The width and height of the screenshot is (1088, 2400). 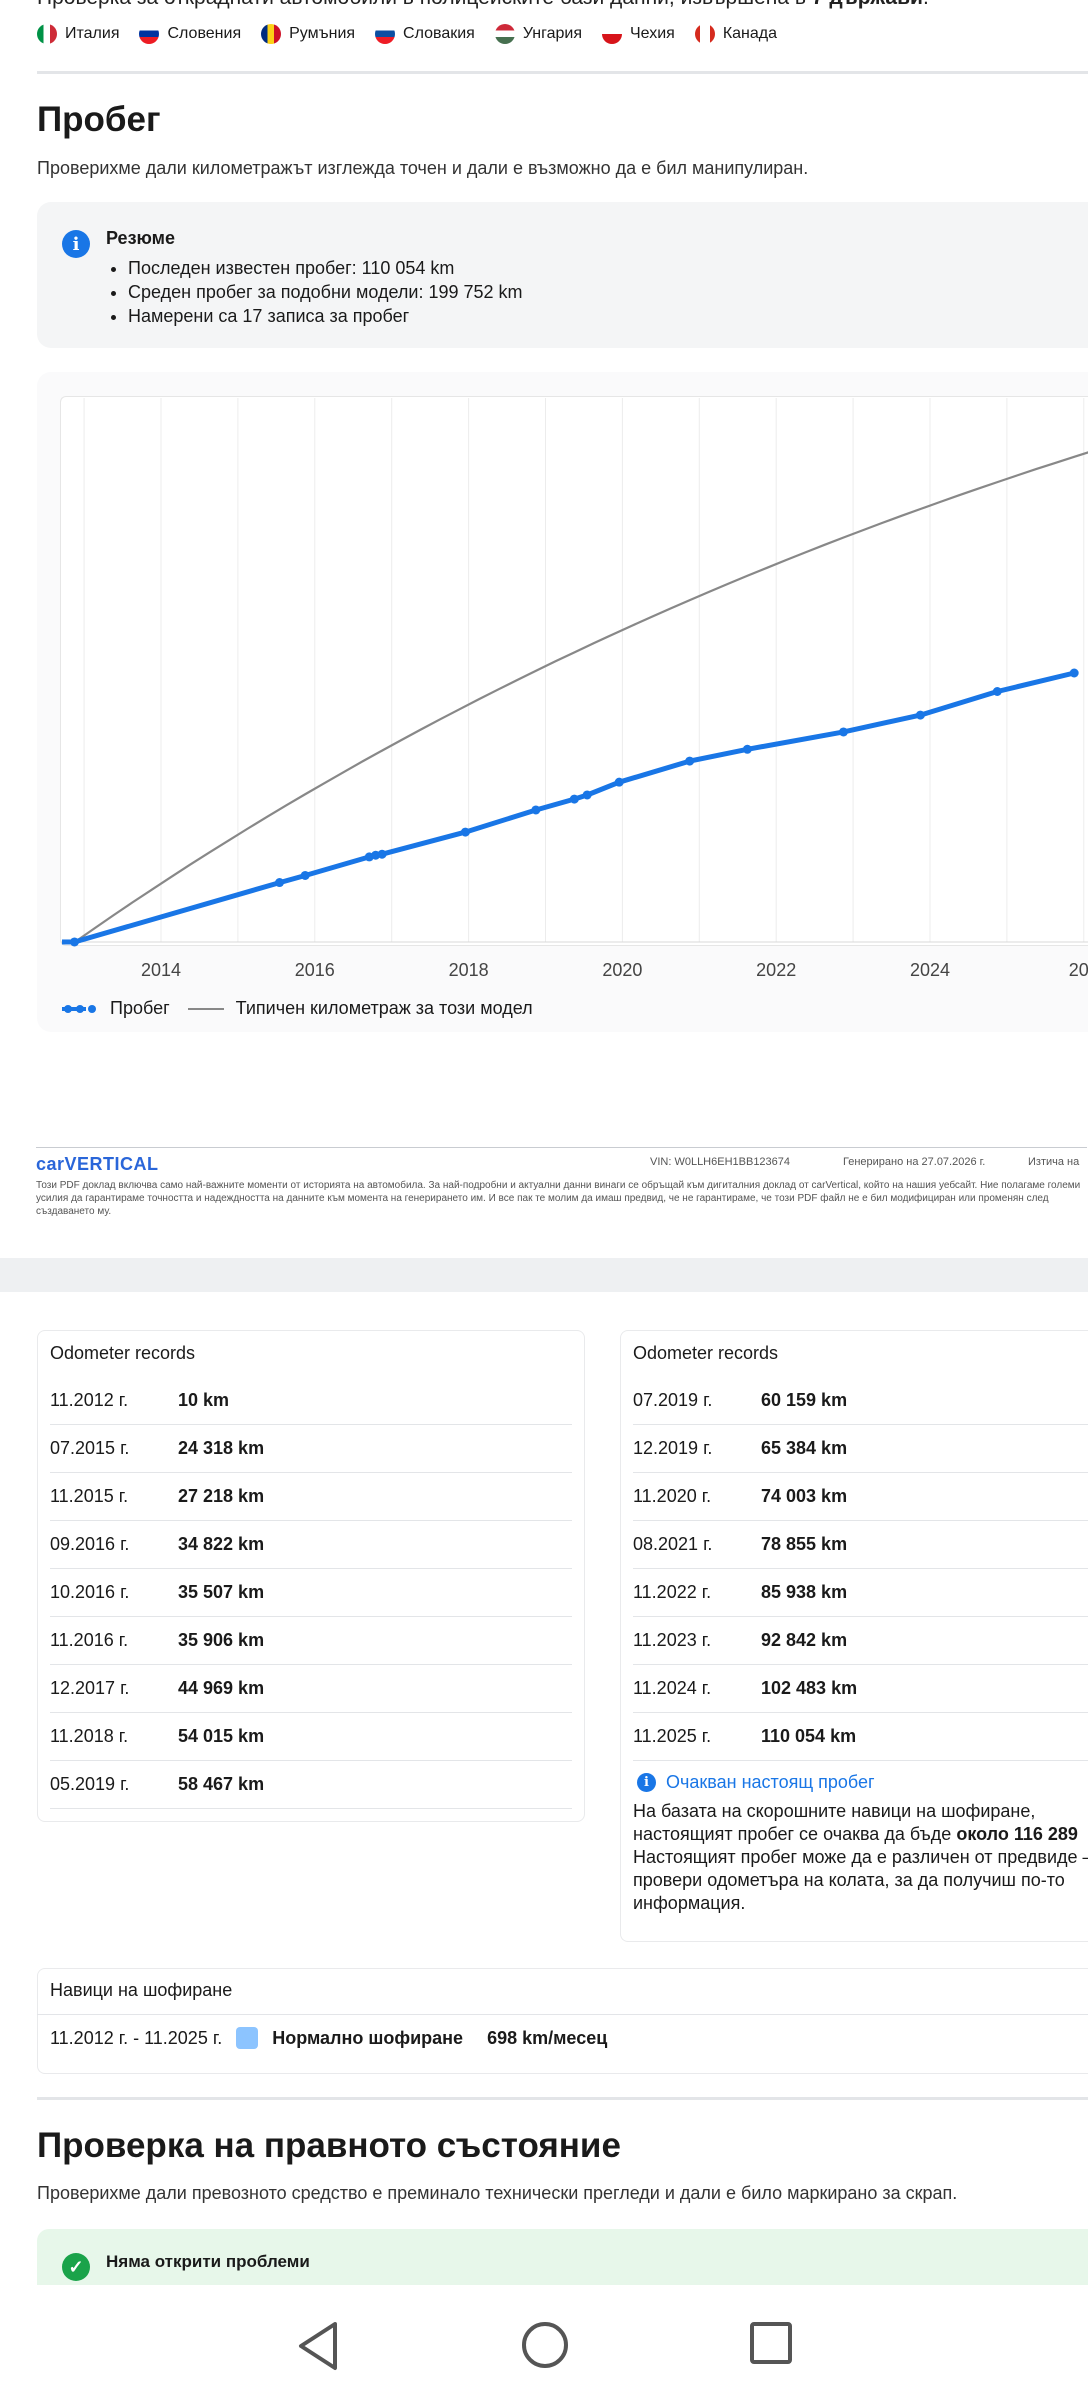 What do you see at coordinates (123, 1353) in the screenshot?
I see `odometer-title-left: Odometer records` at bounding box center [123, 1353].